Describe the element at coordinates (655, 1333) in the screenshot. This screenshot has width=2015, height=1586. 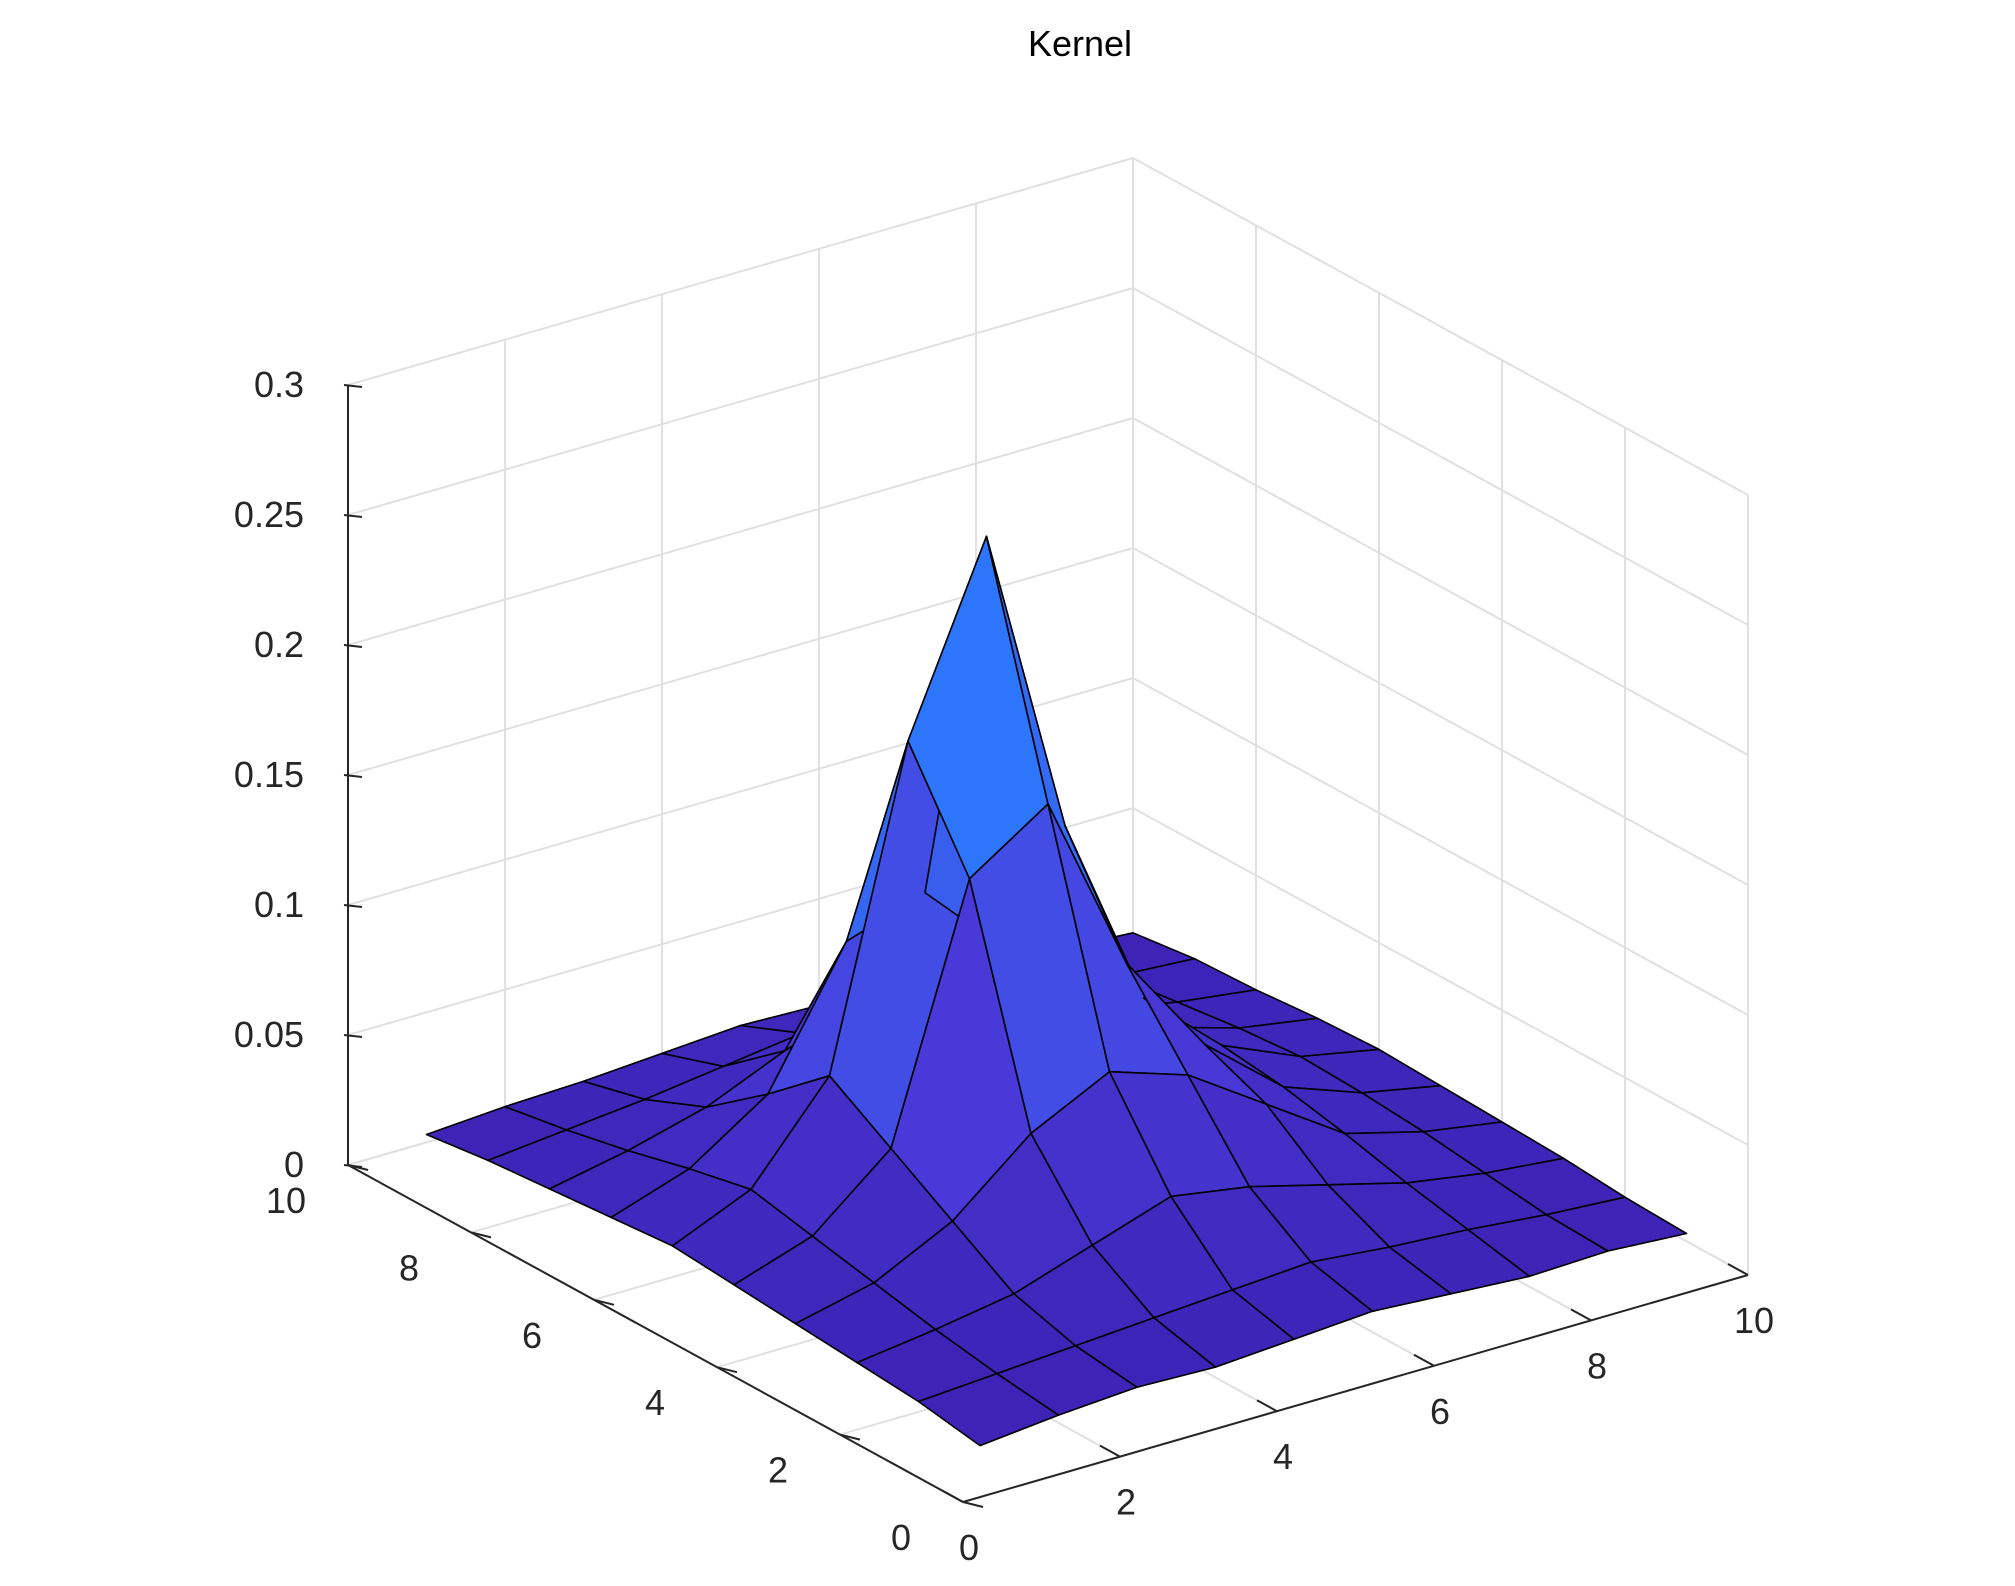
I see `y-axis-line` at that location.